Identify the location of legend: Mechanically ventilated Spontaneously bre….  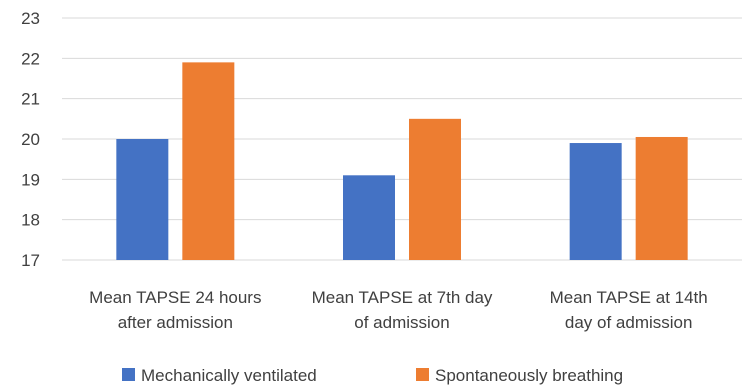
(372, 375).